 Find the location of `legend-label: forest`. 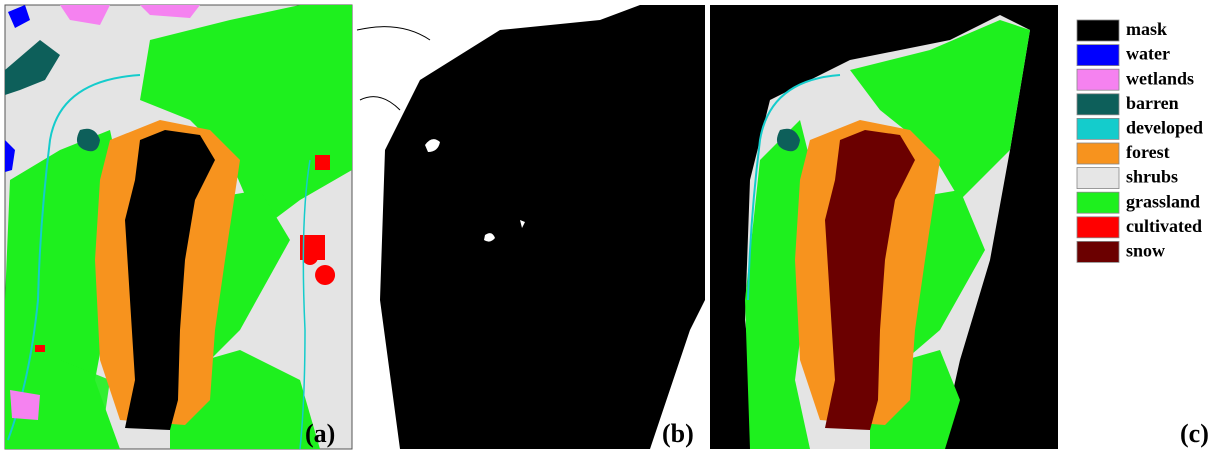

legend-label: forest is located at coordinates (1148, 152).